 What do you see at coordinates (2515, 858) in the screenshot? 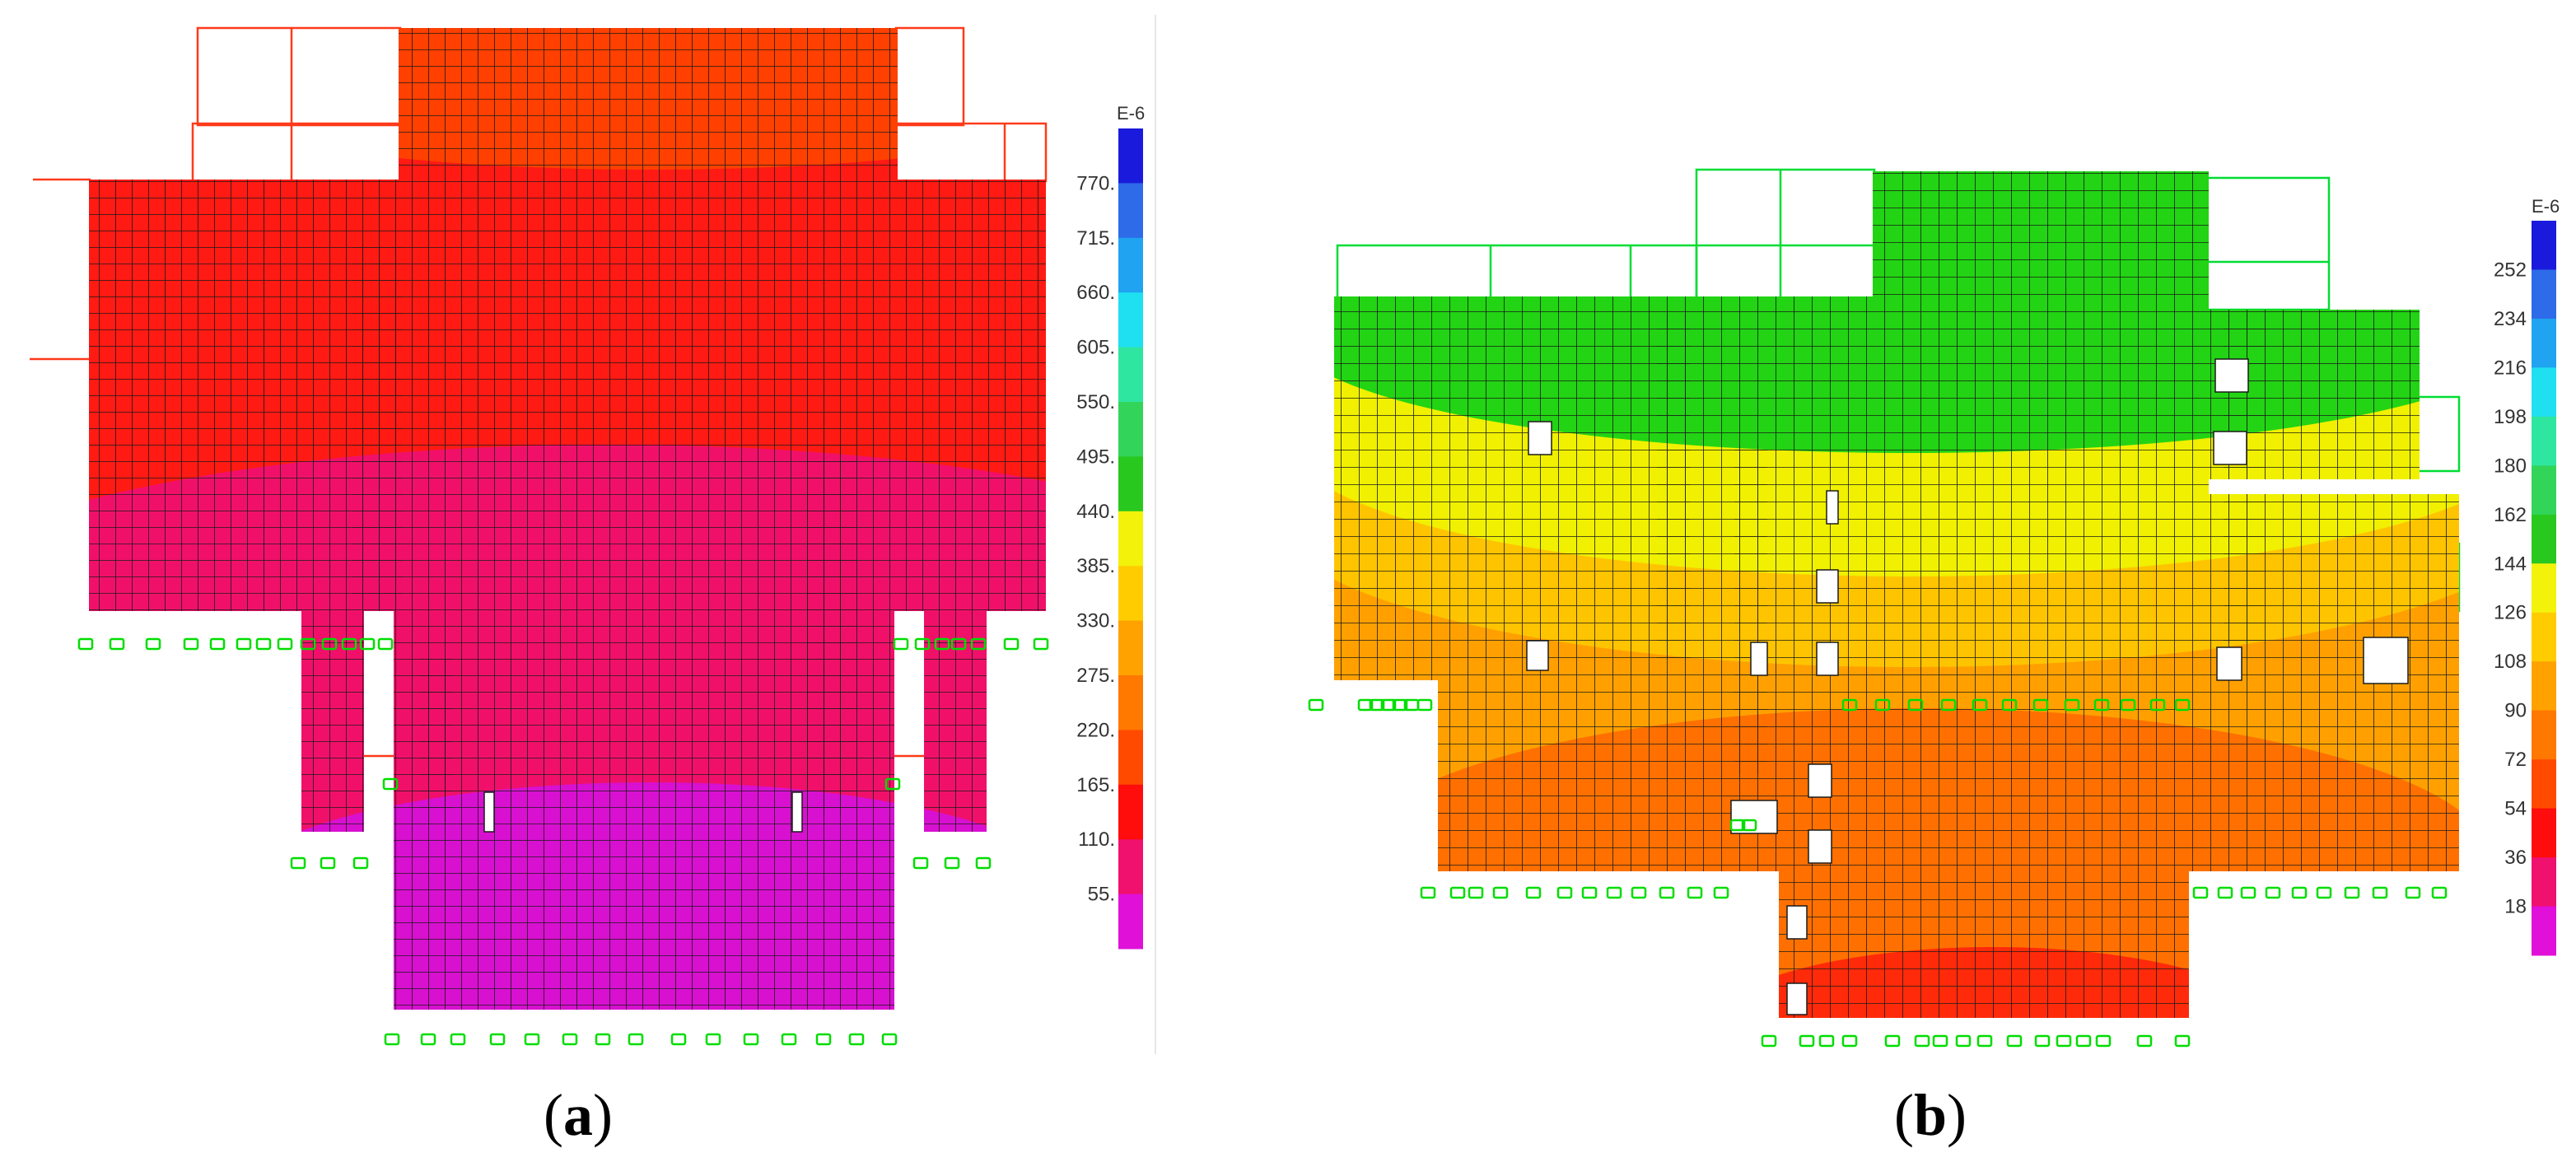
I see `panel-b-colorbar-tick-label: 36` at bounding box center [2515, 858].